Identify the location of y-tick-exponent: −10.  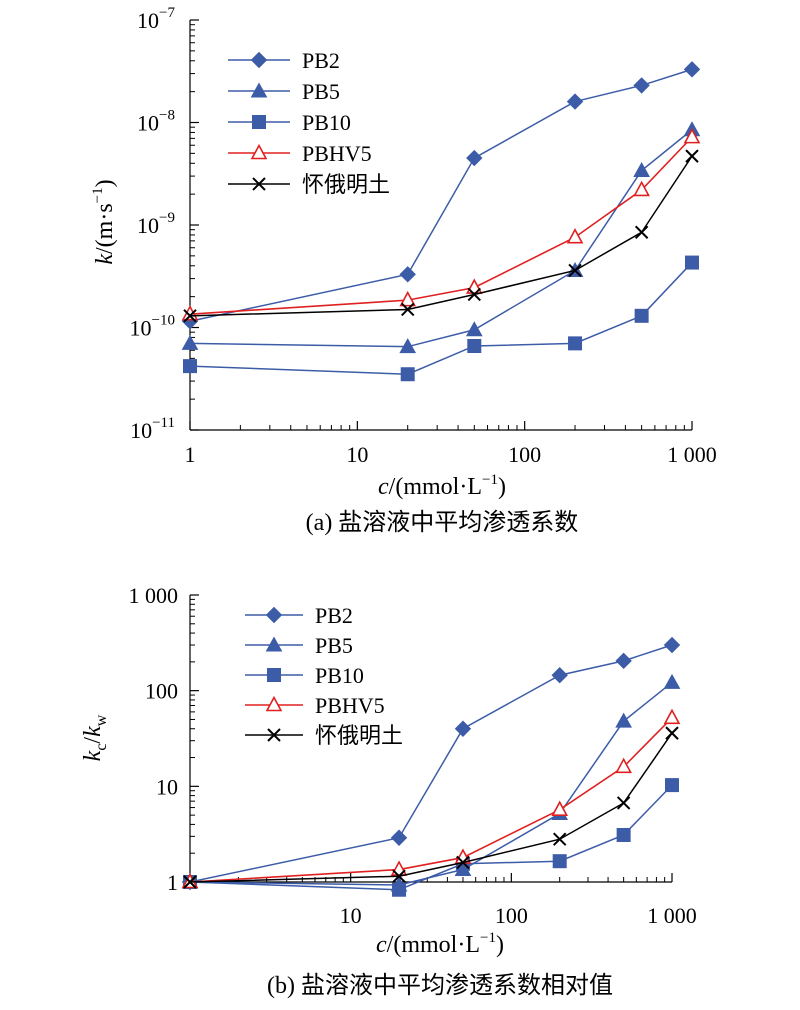
(163, 321).